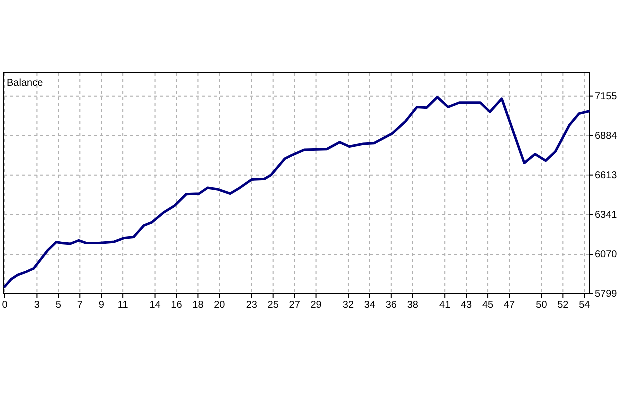  What do you see at coordinates (80, 306) in the screenshot?
I see `x-tick-label: 7` at bounding box center [80, 306].